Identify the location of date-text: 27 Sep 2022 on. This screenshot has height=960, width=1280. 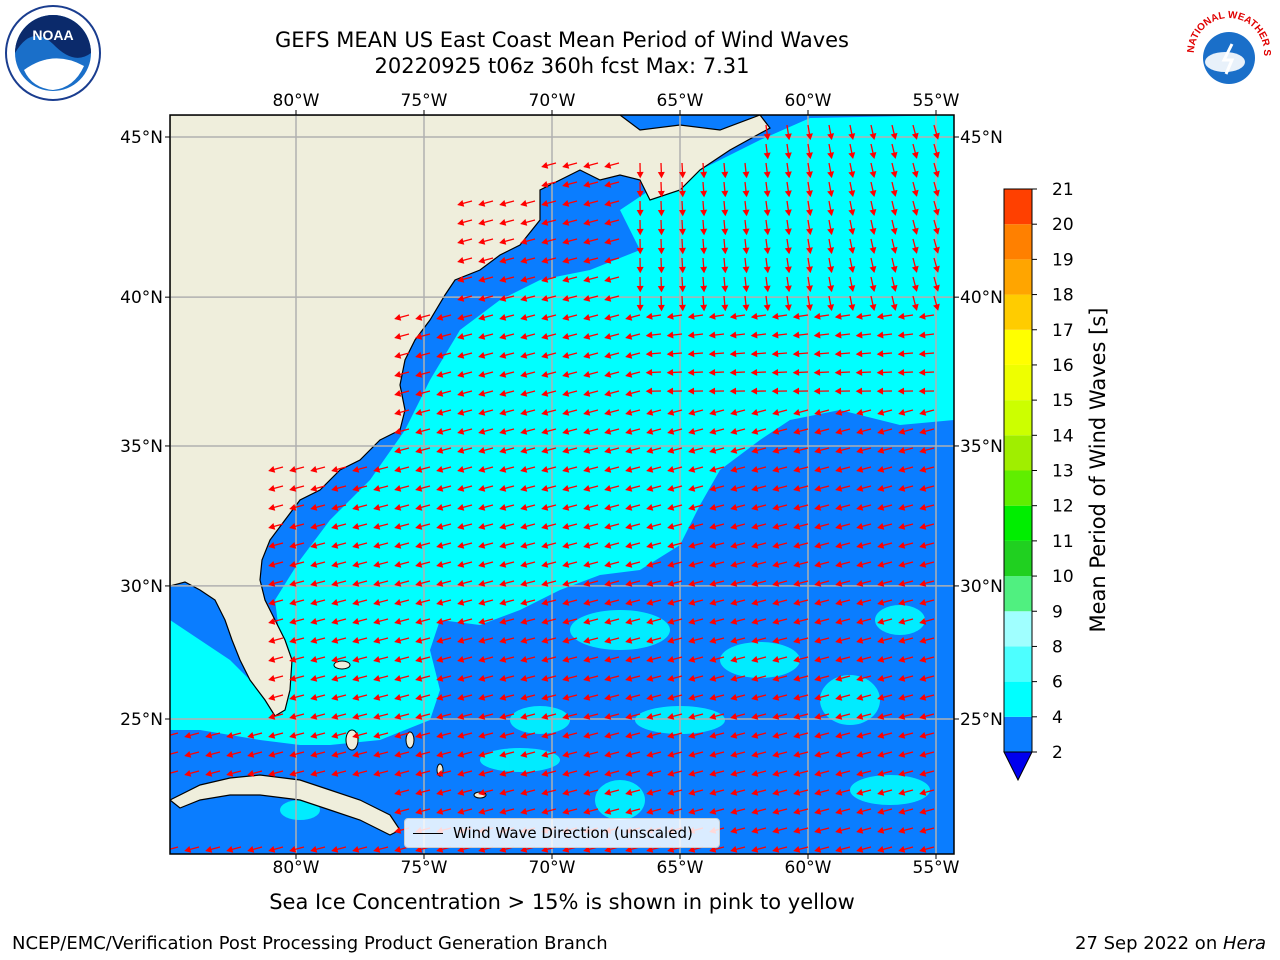
(1149, 943).